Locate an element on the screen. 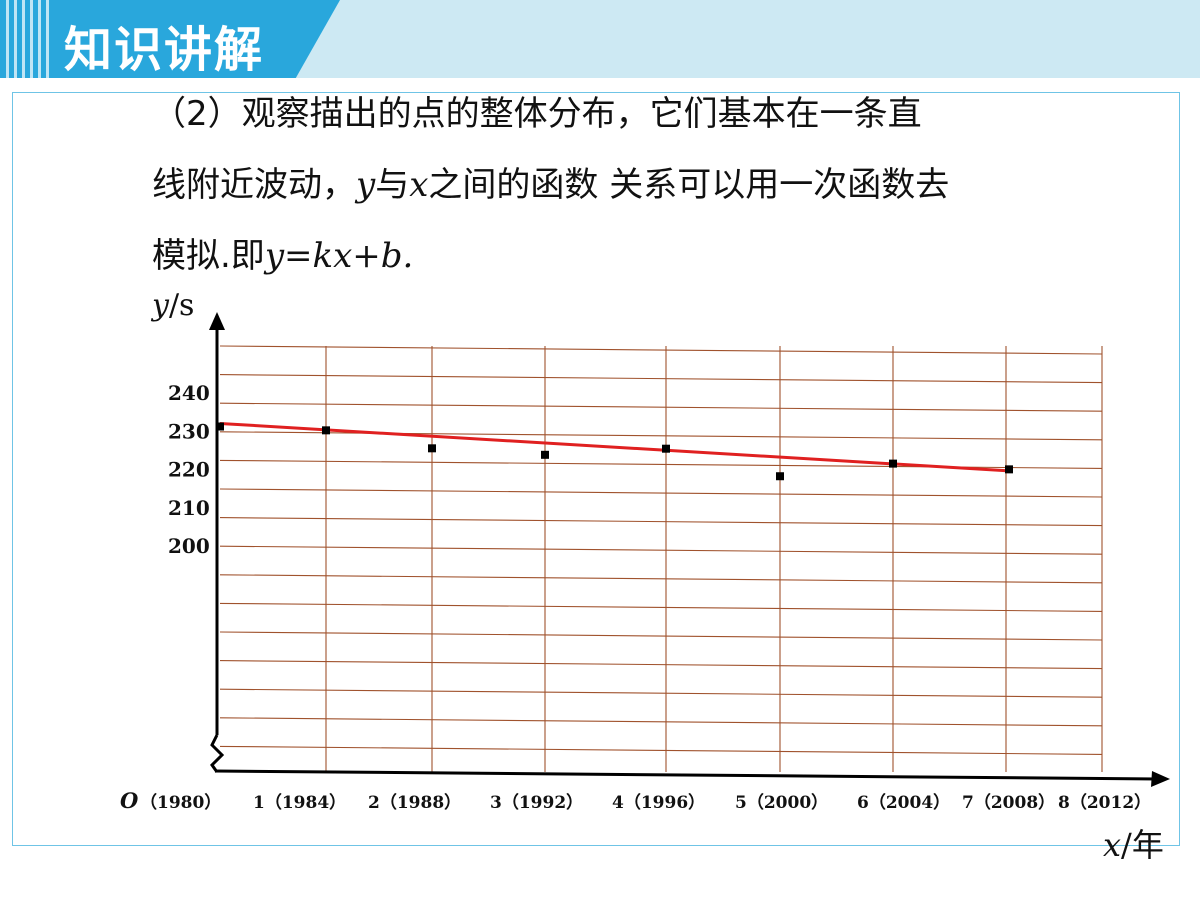  header-tab is located at coordinates (170, 39).